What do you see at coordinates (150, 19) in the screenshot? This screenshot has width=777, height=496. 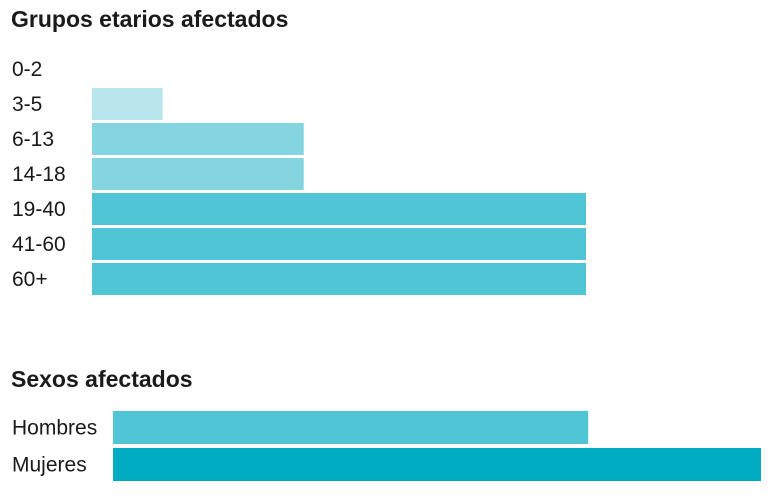 I see `chart-title-age-groups: Grupos etarios afectados` at bounding box center [150, 19].